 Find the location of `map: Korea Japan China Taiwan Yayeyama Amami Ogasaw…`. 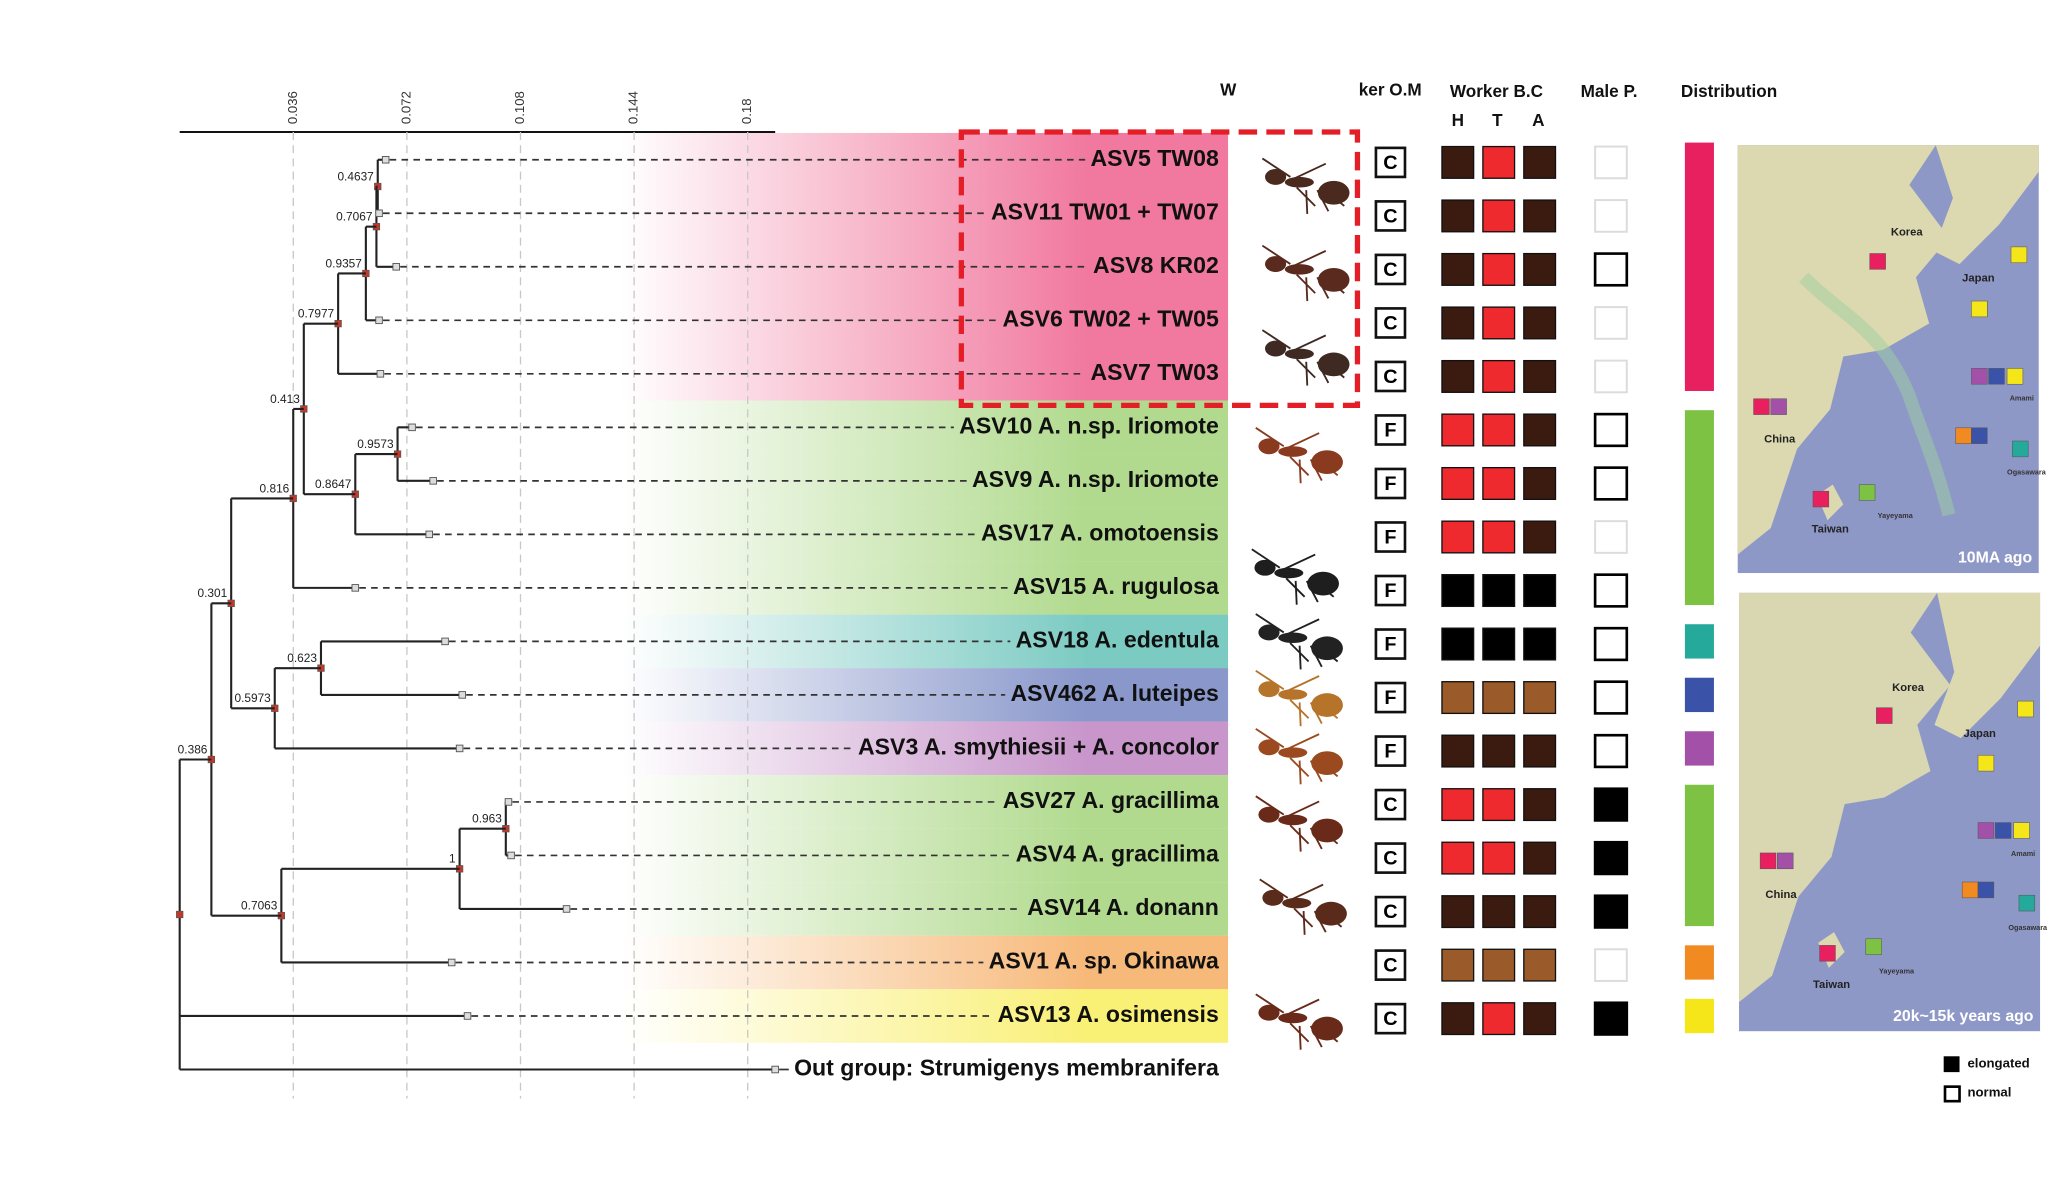

map: Korea Japan China Taiwan Yayeyama Amami Ogasaw… is located at coordinates (1893, 804).